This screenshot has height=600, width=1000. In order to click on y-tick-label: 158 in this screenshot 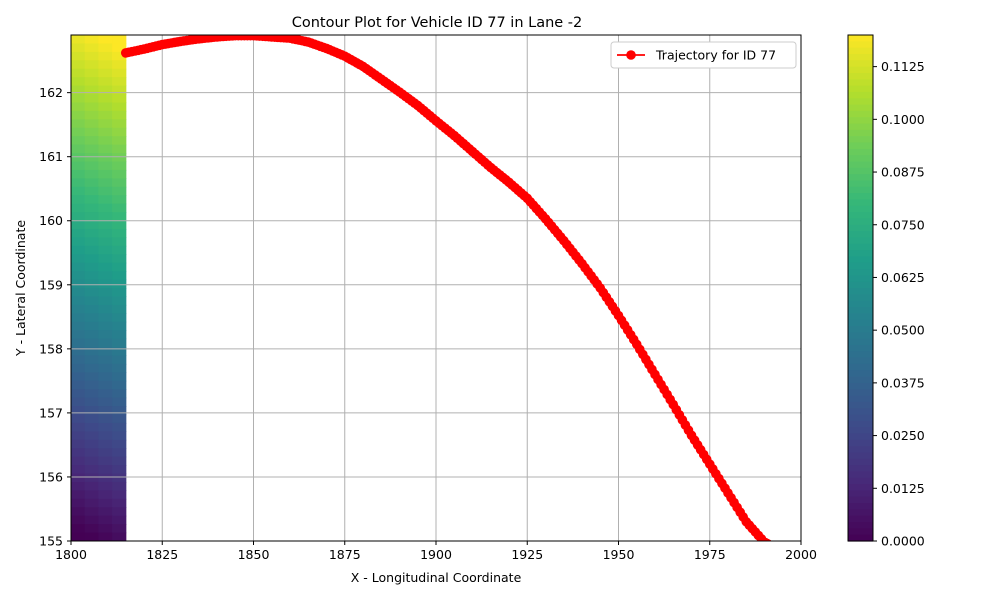, I will do `click(51, 348)`.